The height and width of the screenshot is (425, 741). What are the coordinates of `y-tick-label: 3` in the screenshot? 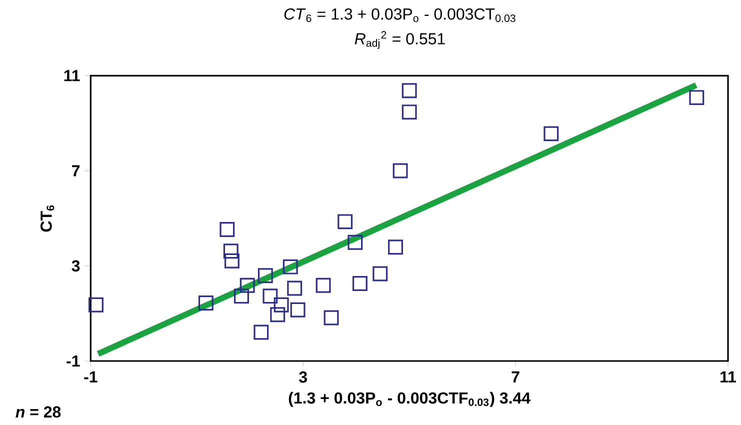 It's located at (76, 266).